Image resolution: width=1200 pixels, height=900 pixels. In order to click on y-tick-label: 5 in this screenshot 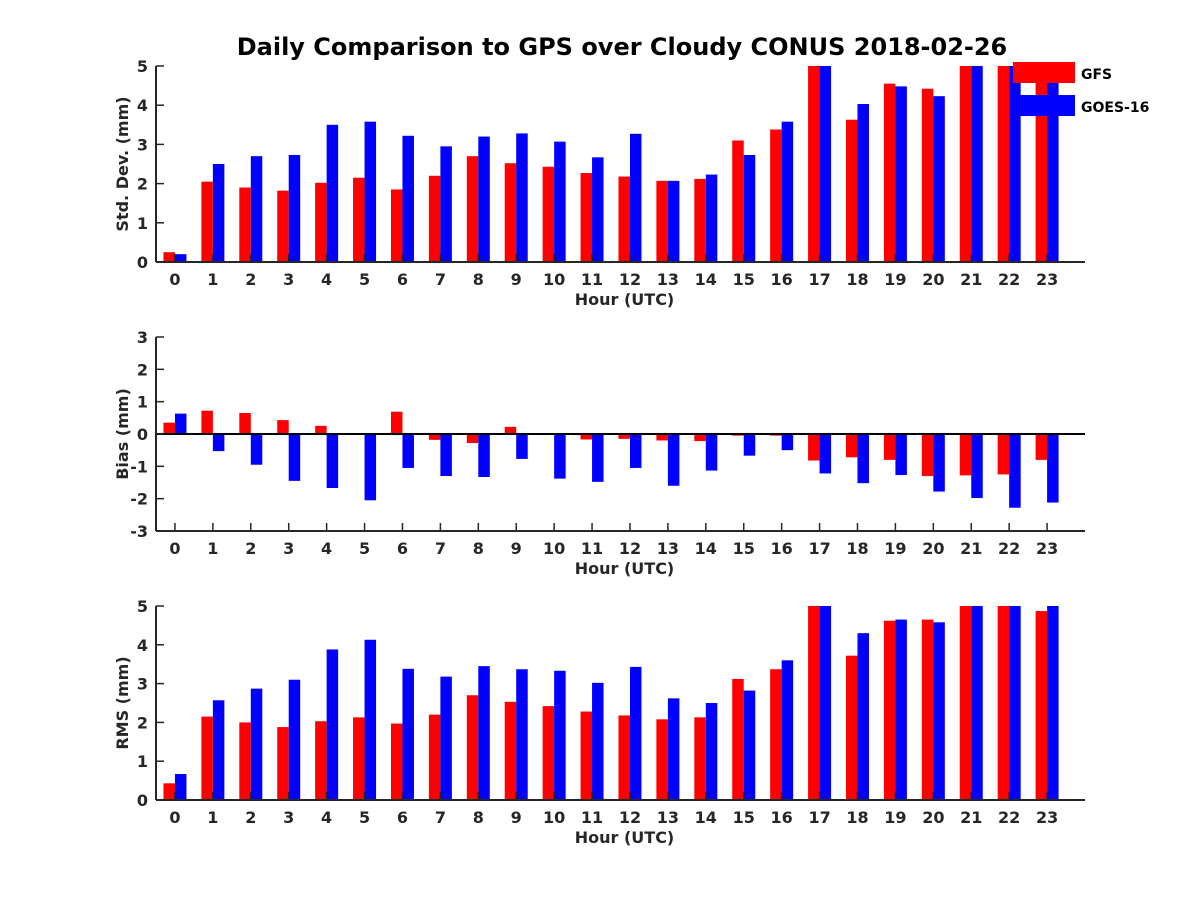, I will do `click(142, 606)`.